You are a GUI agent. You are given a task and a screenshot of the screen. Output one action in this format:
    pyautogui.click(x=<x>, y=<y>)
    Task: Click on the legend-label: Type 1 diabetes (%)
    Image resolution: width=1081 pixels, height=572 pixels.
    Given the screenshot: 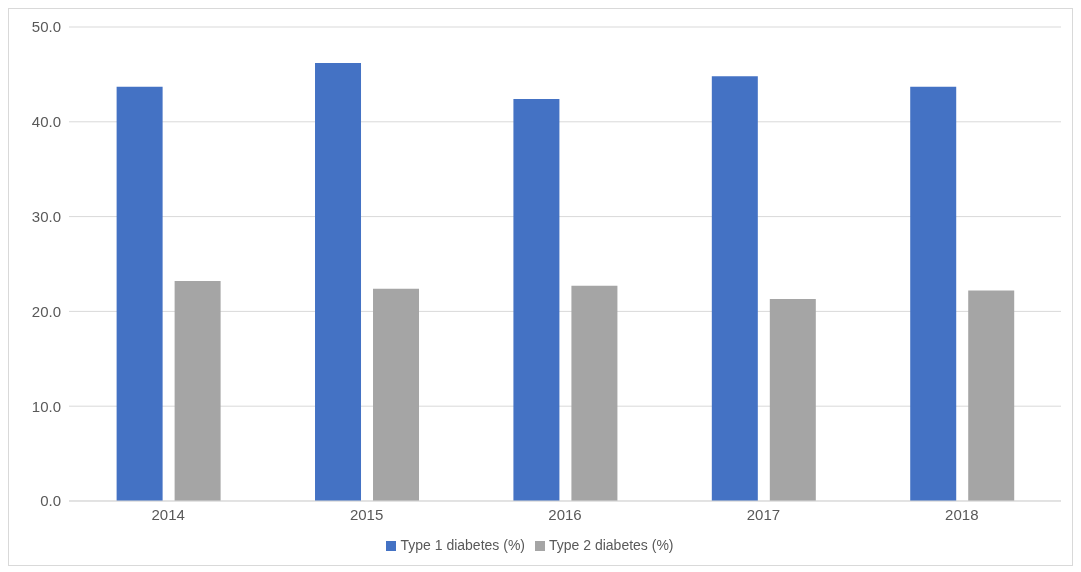 What is the action you would take?
    pyautogui.click(x=462, y=545)
    